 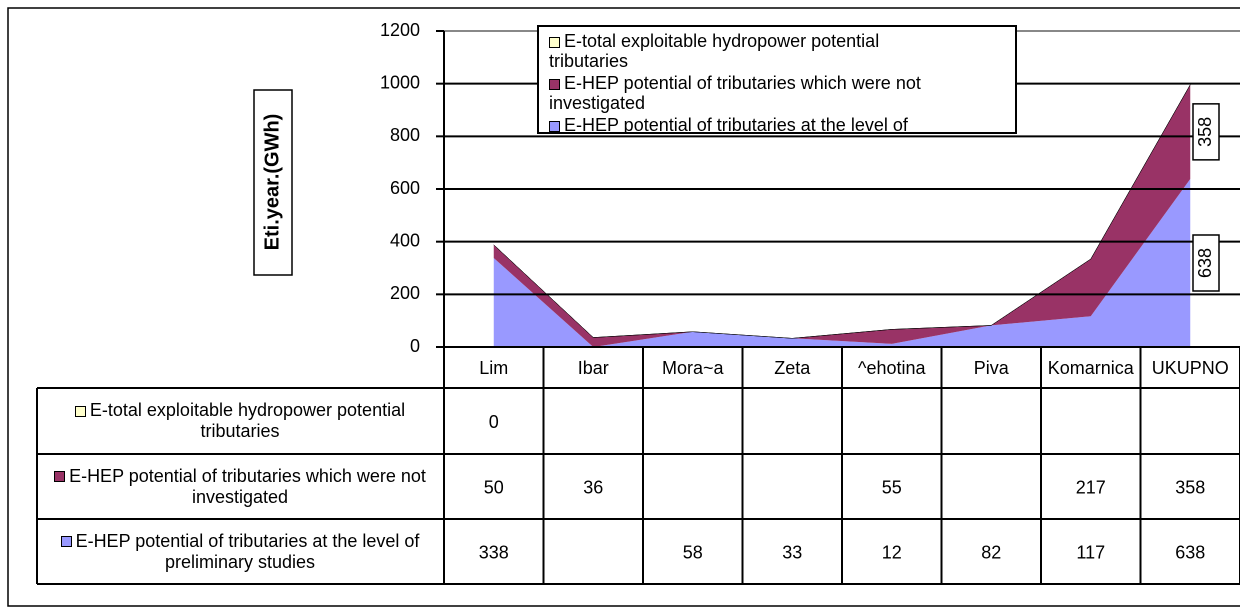 What do you see at coordinates (405, 135) in the screenshot?
I see `y-tick-label: 800` at bounding box center [405, 135].